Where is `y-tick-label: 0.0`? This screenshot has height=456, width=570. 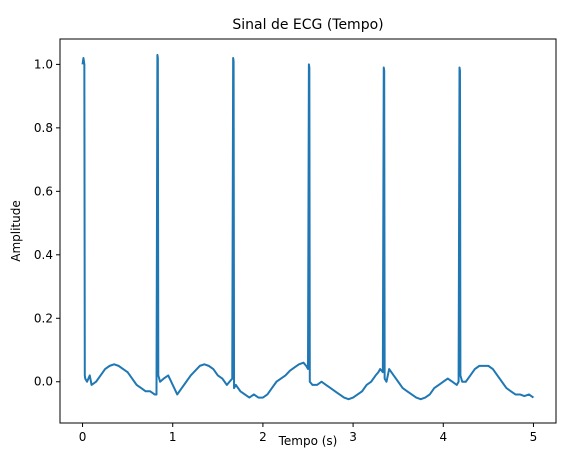 y-tick-label: 0.0 is located at coordinates (43, 382).